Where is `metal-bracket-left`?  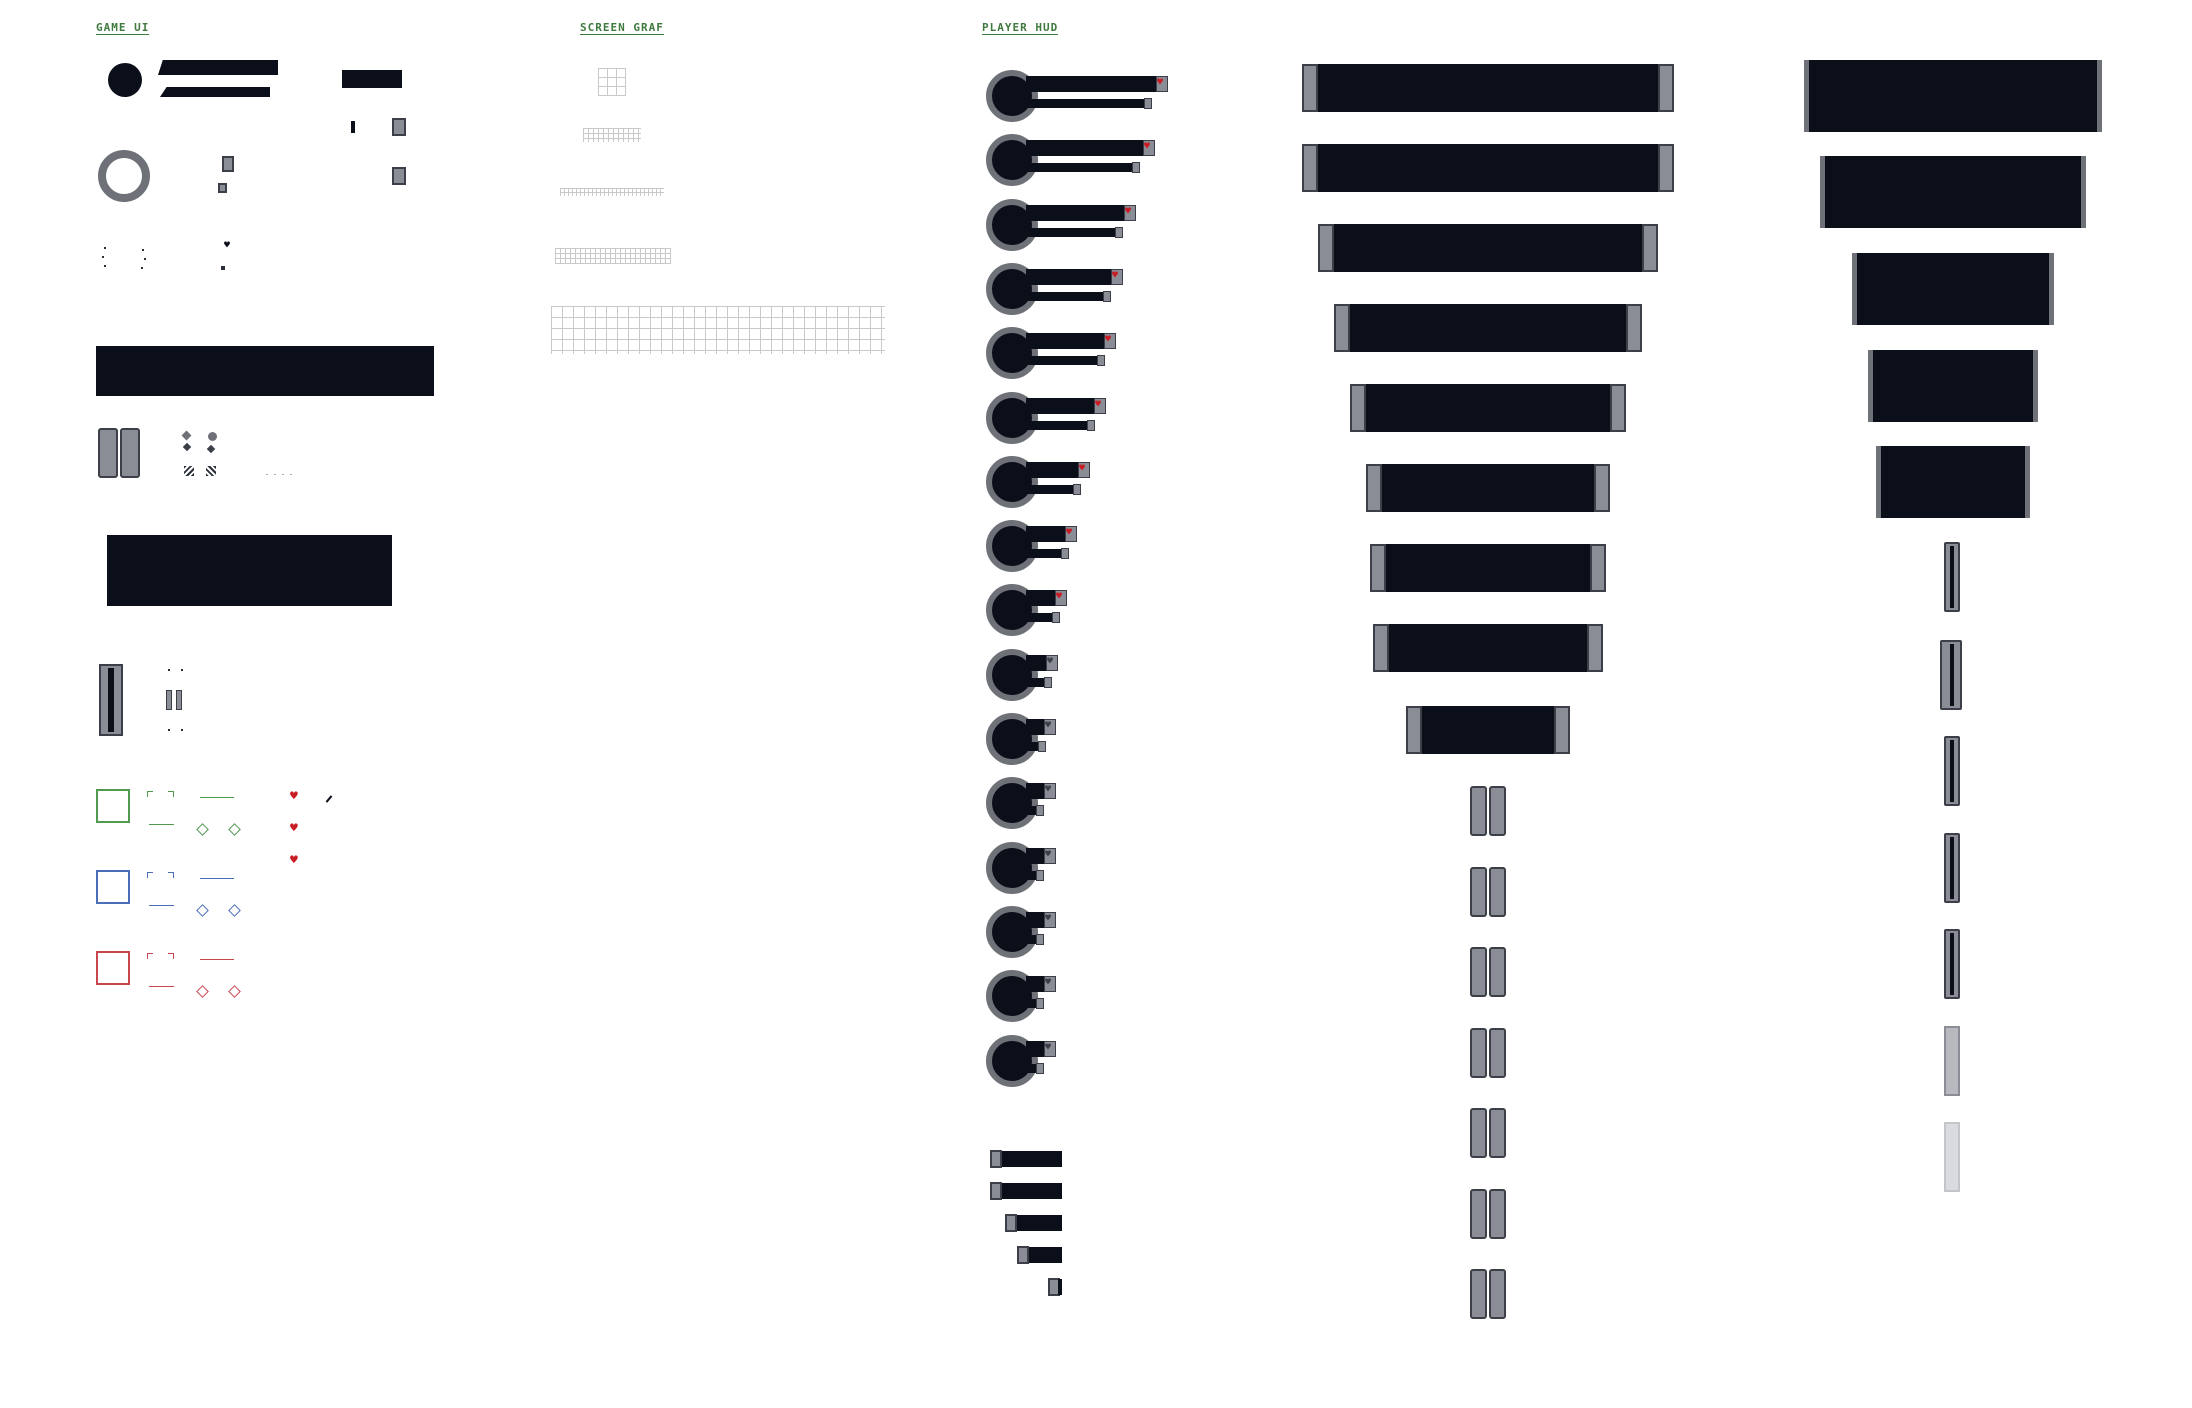
metal-bracket-left is located at coordinates (108, 453).